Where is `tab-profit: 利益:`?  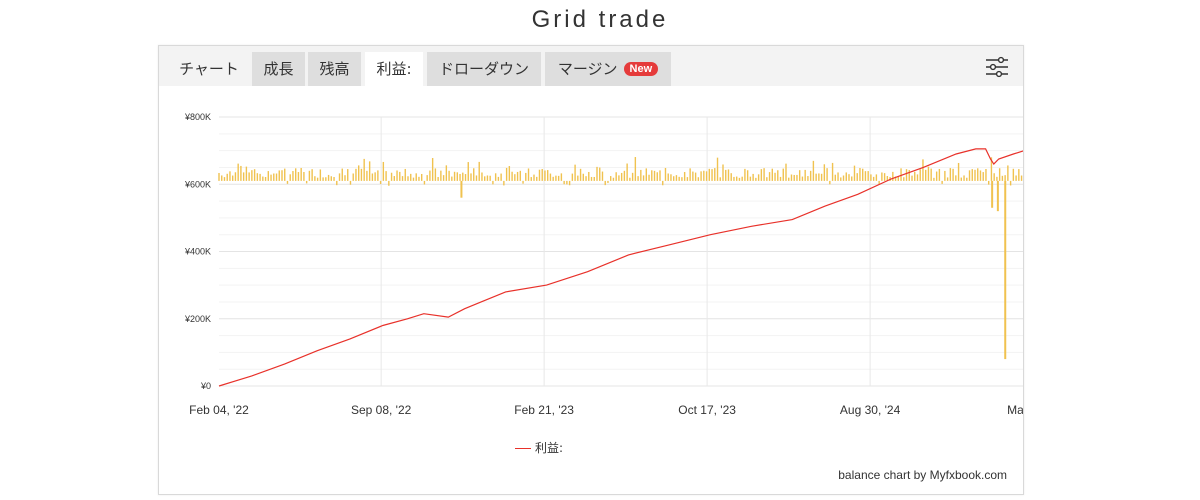 tab-profit: 利益: is located at coordinates (394, 69).